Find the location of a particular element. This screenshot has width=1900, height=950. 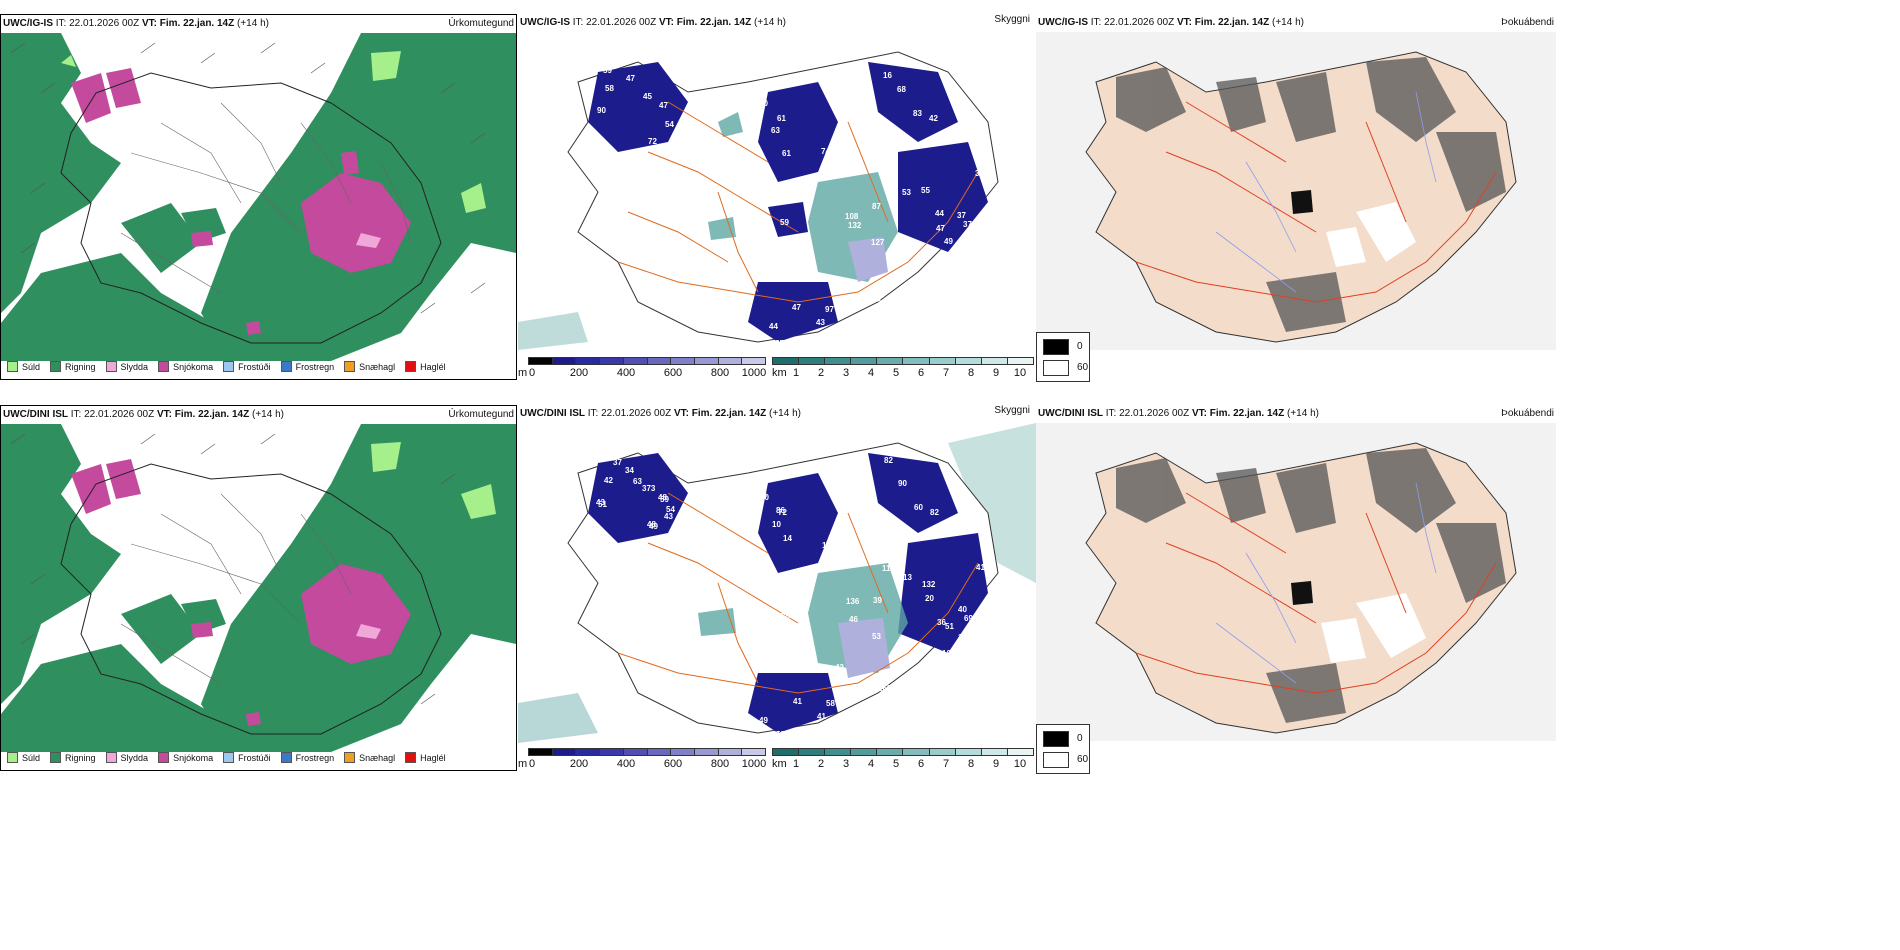

visibility-tick: 6 is located at coordinates (921, 373).